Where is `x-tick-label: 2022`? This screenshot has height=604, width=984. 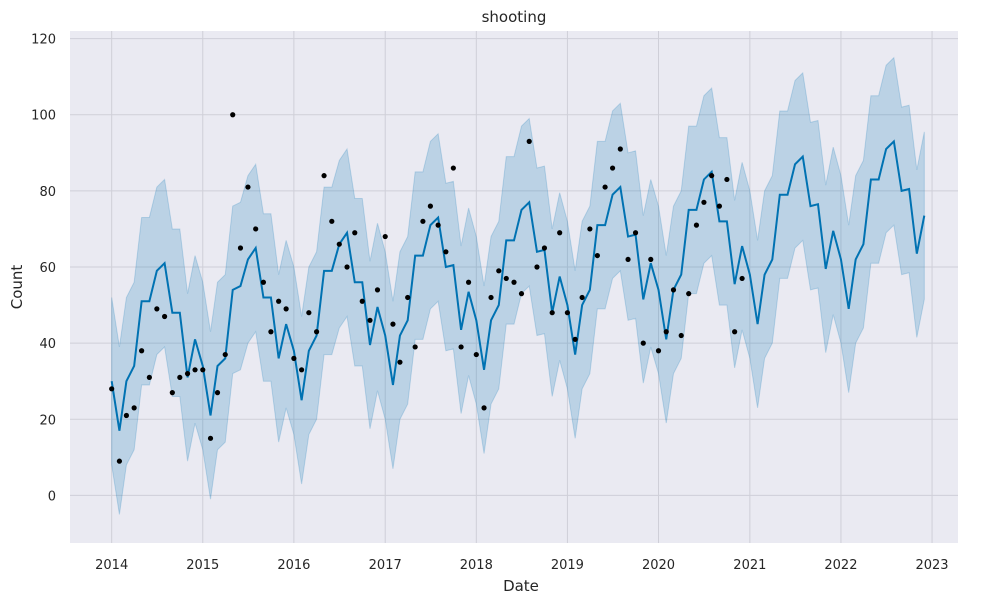
x-tick-label: 2022 is located at coordinates (840, 565).